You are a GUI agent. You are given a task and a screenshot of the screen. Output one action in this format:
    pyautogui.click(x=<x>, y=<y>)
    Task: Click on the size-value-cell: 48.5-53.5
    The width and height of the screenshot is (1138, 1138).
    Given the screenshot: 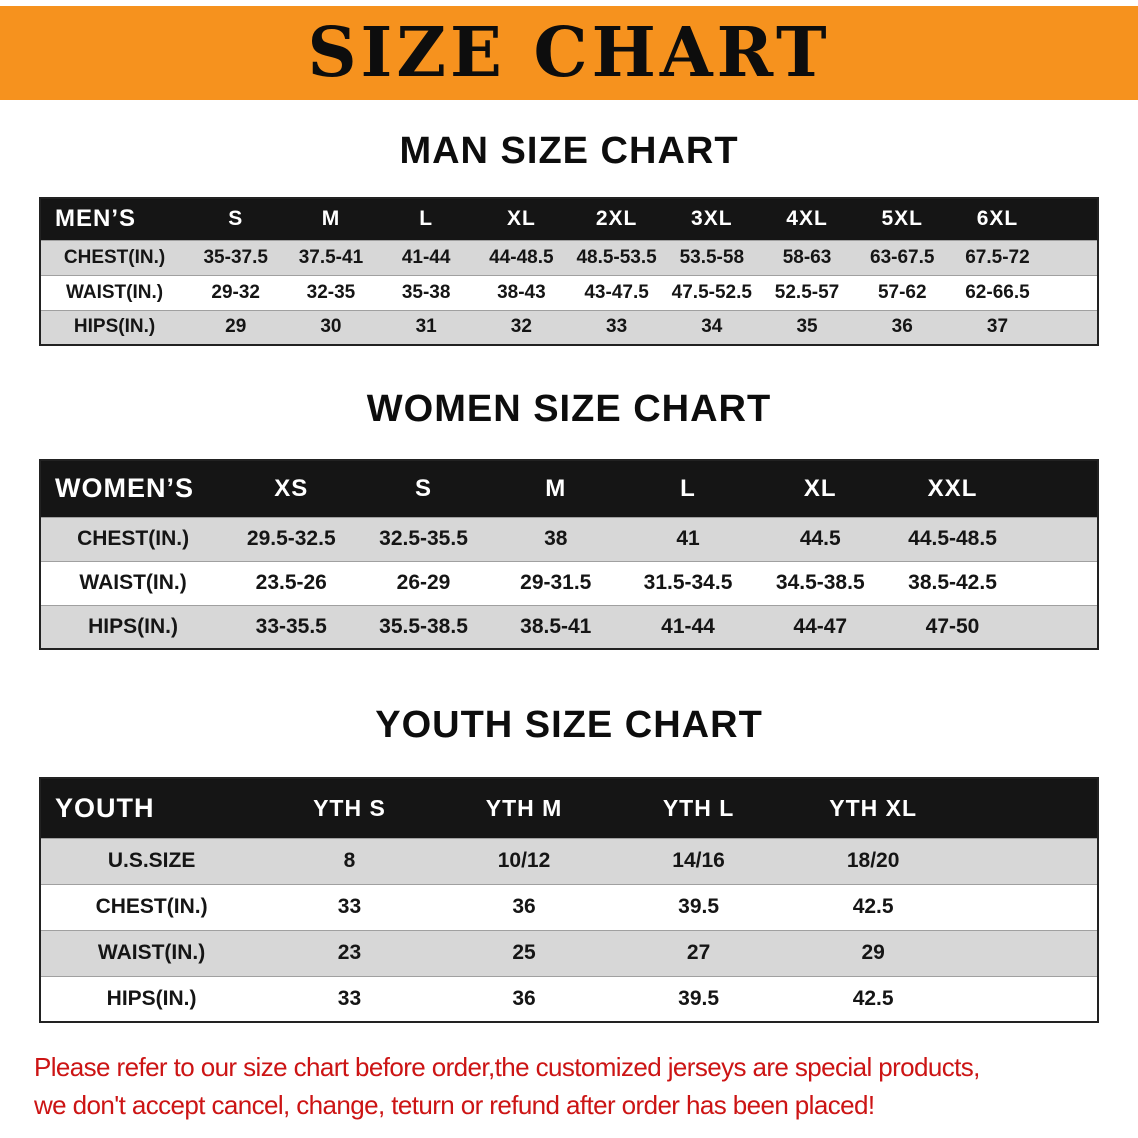 What is the action you would take?
    pyautogui.click(x=616, y=257)
    